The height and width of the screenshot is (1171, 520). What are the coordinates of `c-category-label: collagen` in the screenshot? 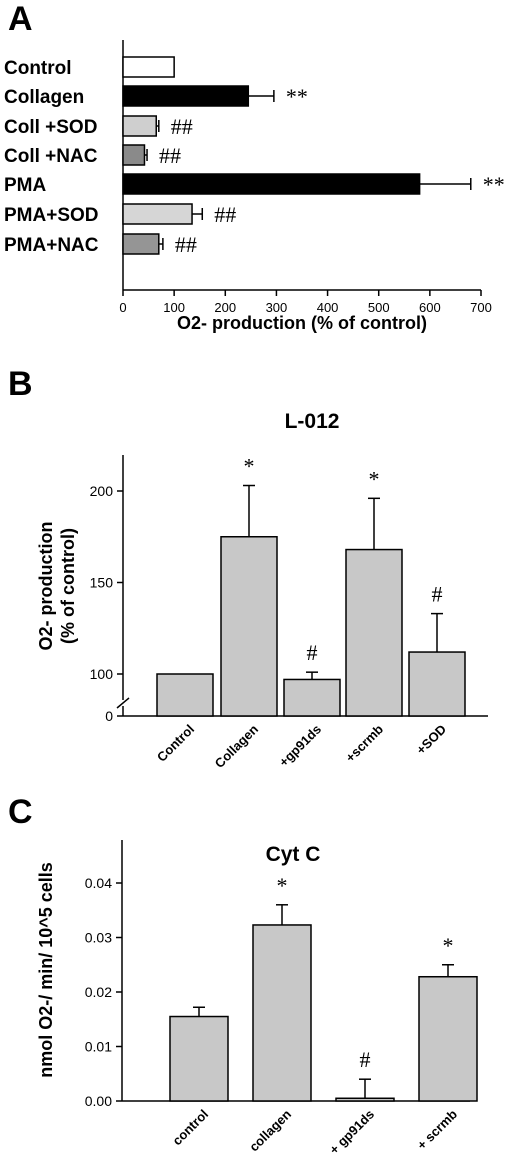 It's located at (270, 1130).